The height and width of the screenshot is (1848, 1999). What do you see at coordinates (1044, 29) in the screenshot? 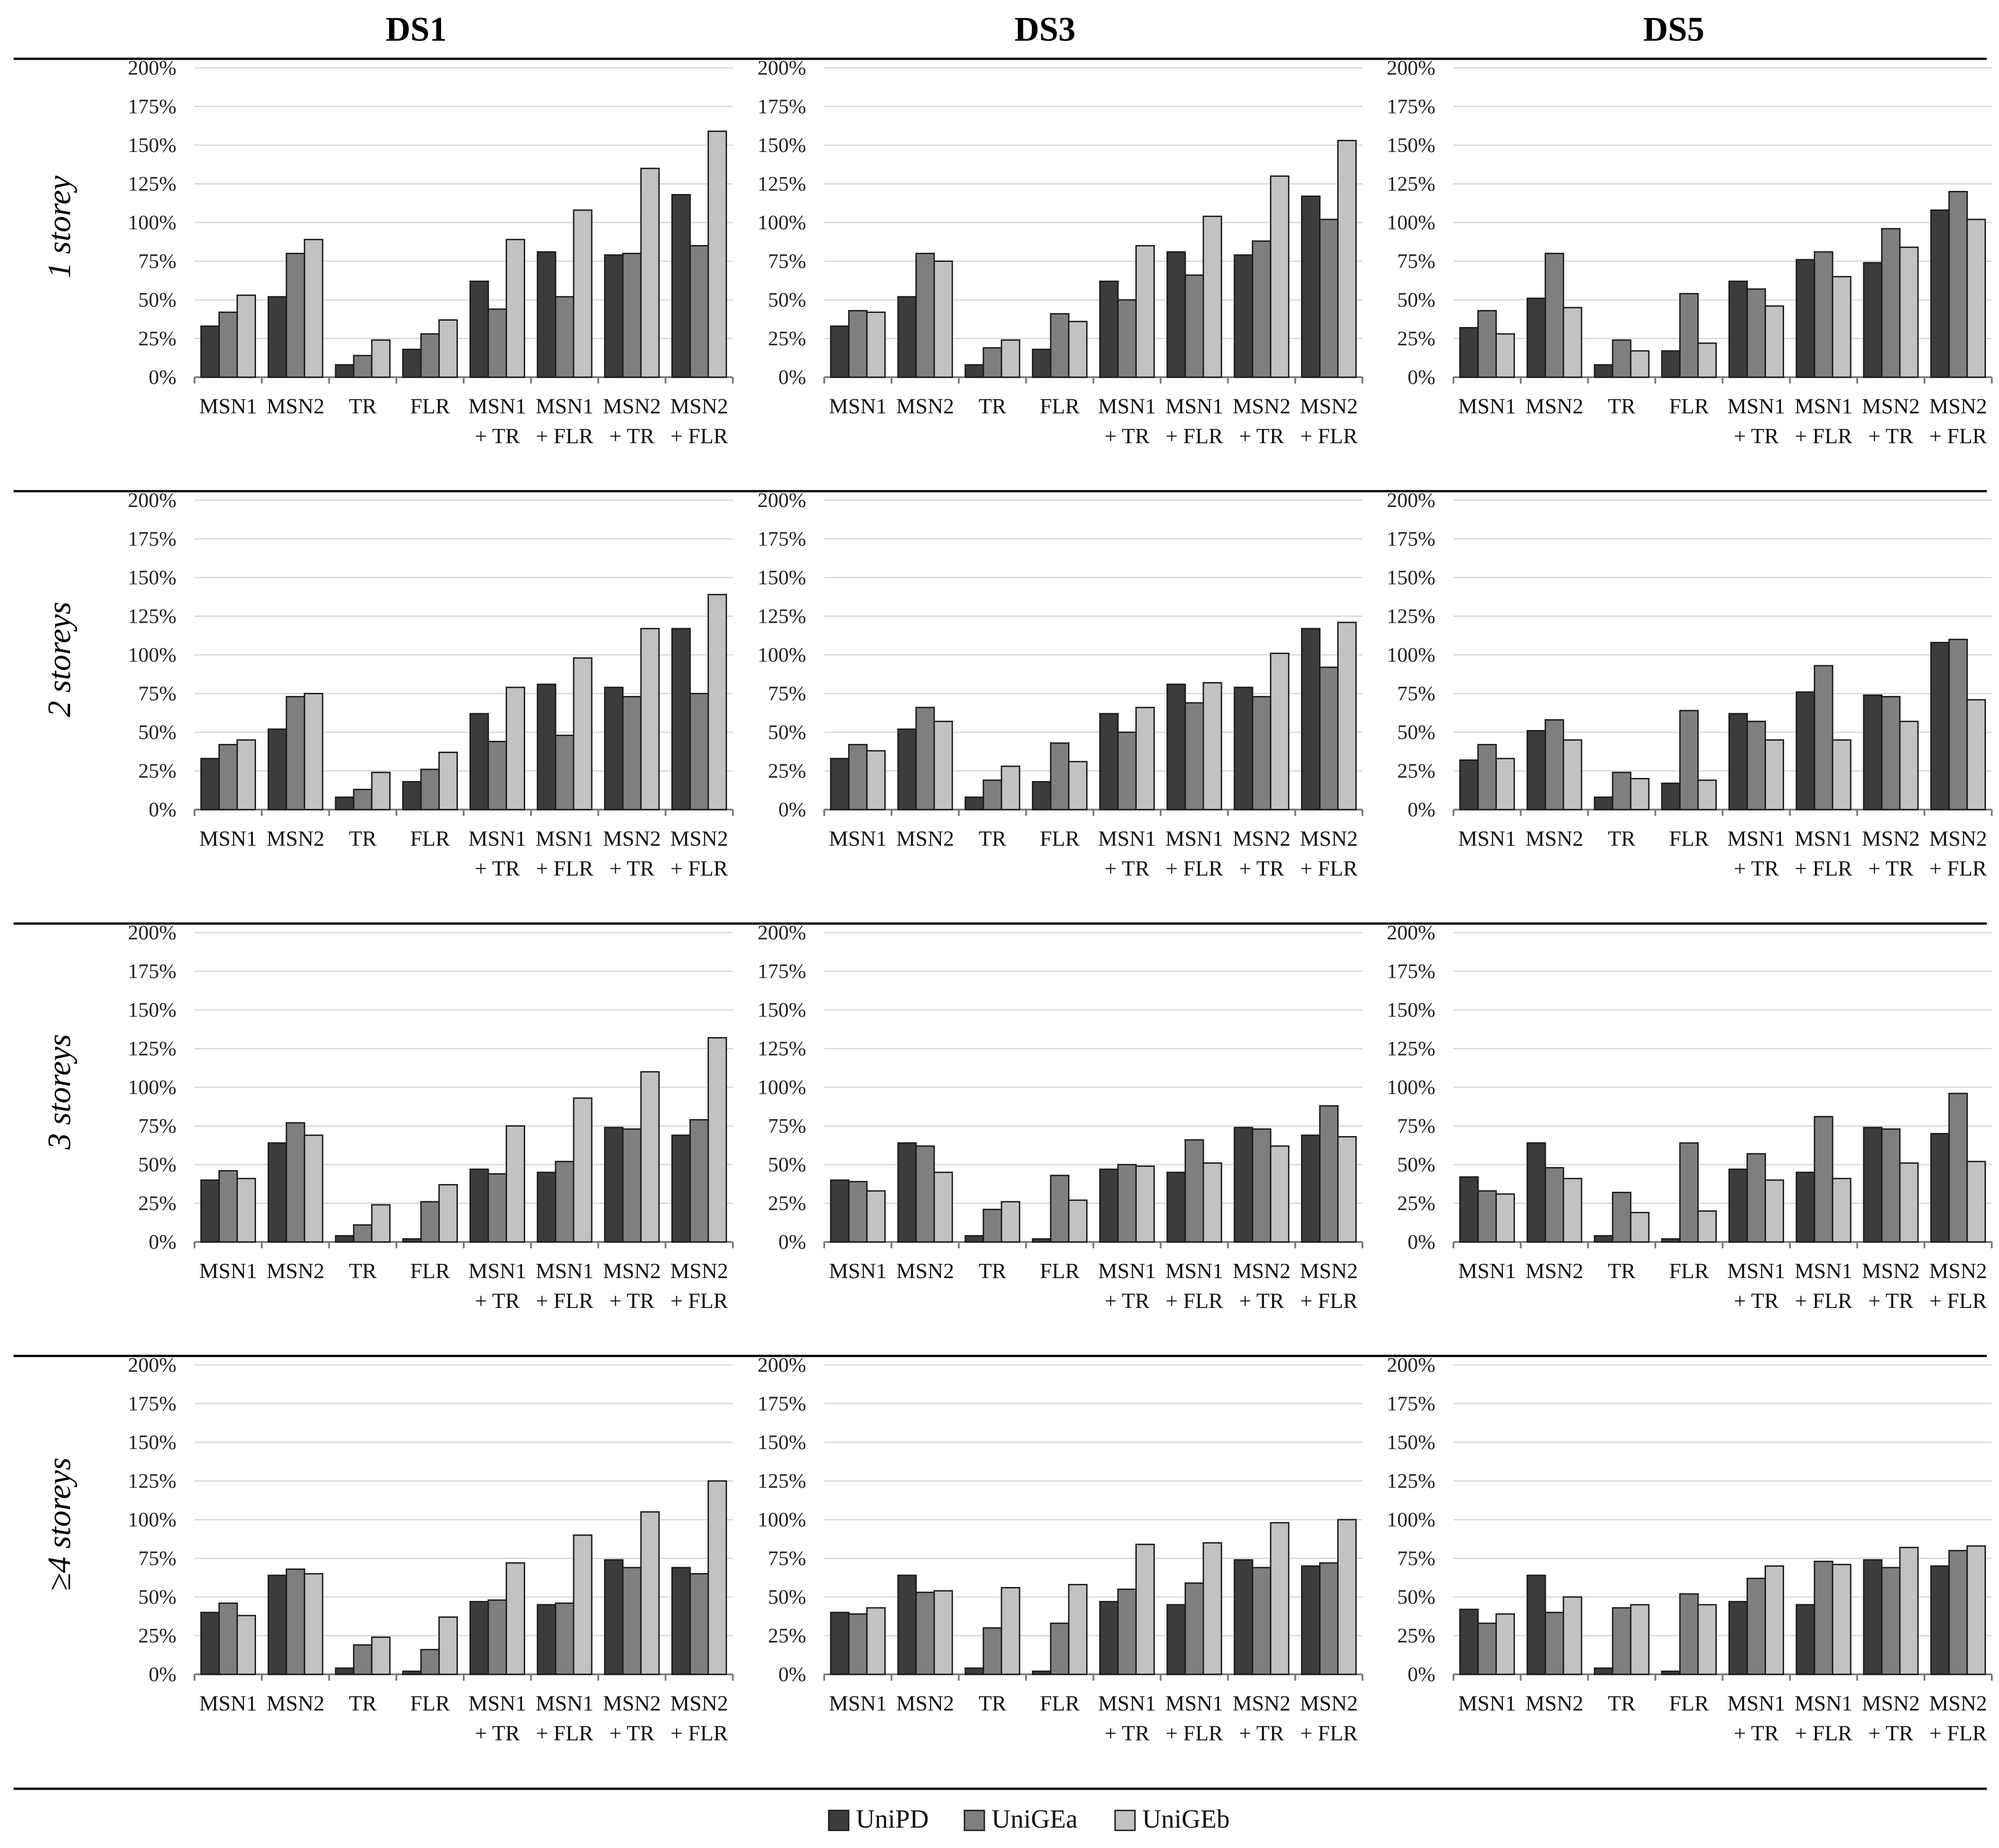
I see `column-header-ds3: DS3` at bounding box center [1044, 29].